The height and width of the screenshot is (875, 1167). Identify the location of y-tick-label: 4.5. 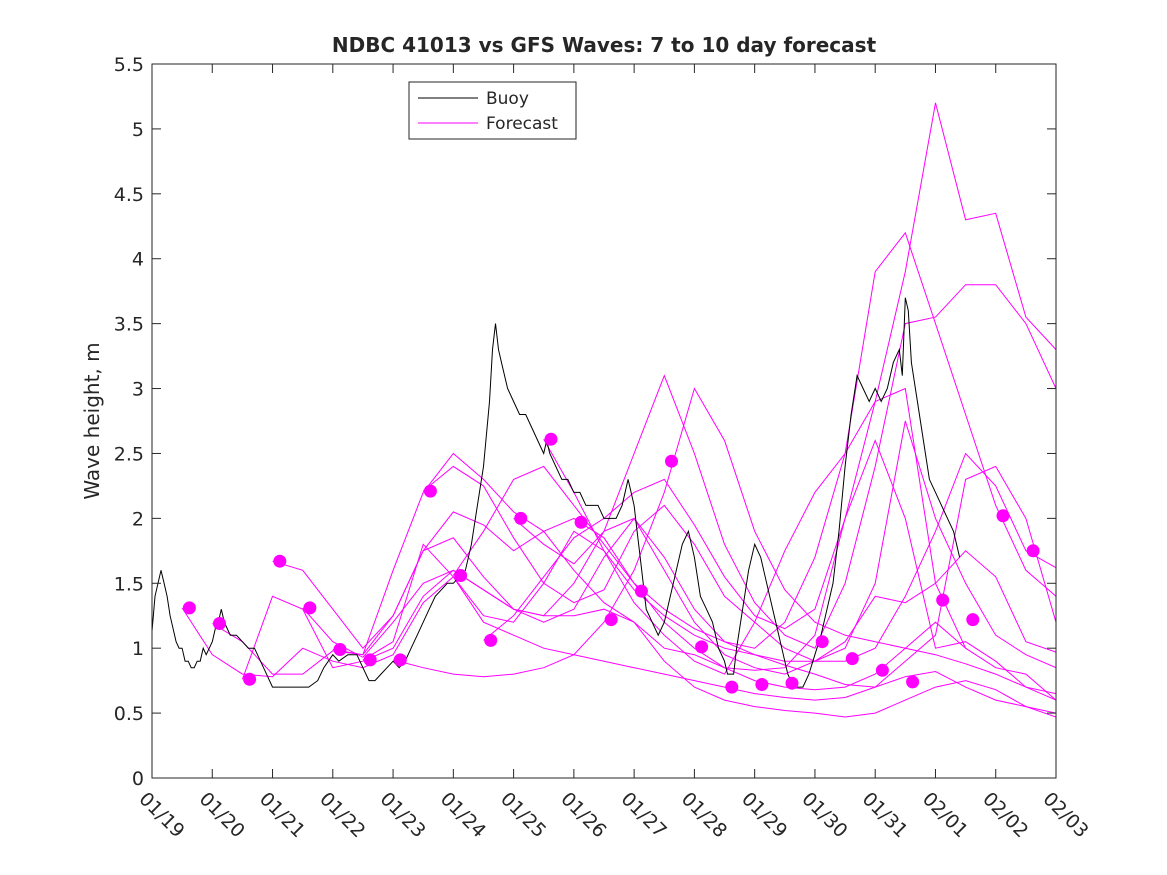
(129, 195).